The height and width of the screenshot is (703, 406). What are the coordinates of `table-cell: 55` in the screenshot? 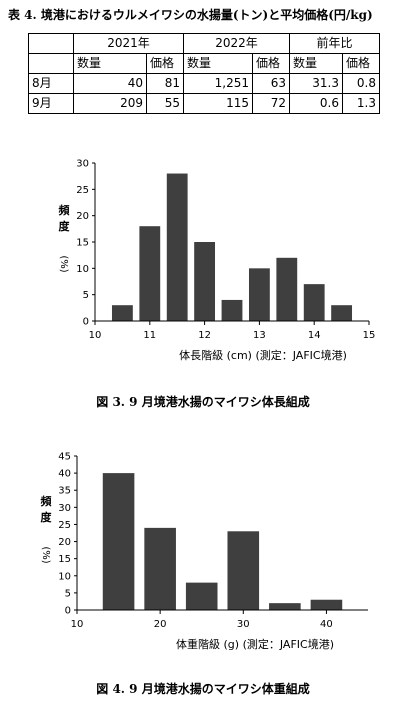 It's located at (165, 103).